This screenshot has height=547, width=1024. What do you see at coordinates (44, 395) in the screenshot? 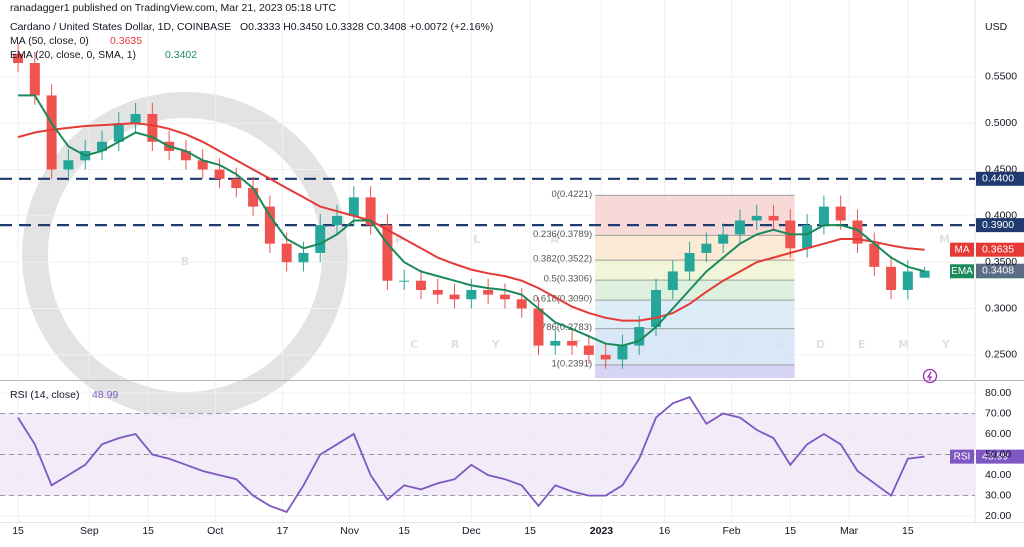
I see `pane-title: RSI (14, close)` at bounding box center [44, 395].